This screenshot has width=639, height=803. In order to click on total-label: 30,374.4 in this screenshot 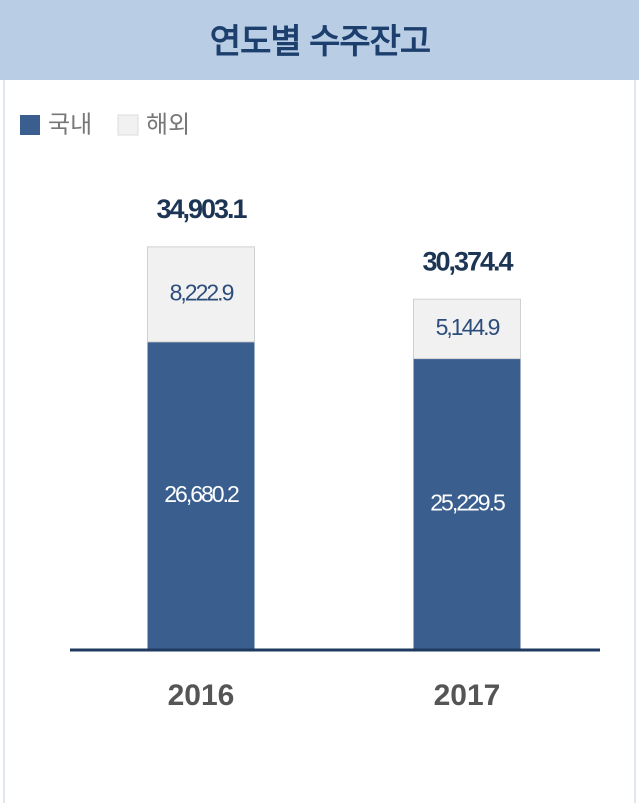, I will do `click(467, 261)`.